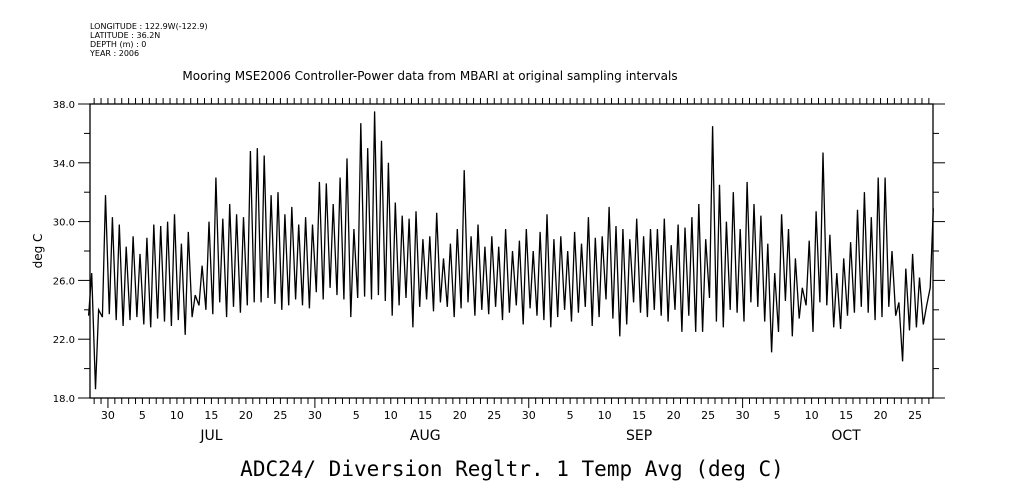 This screenshot has width=1009, height=504. What do you see at coordinates (64, 105) in the screenshot?
I see `y-tick-label: 38.0` at bounding box center [64, 105].